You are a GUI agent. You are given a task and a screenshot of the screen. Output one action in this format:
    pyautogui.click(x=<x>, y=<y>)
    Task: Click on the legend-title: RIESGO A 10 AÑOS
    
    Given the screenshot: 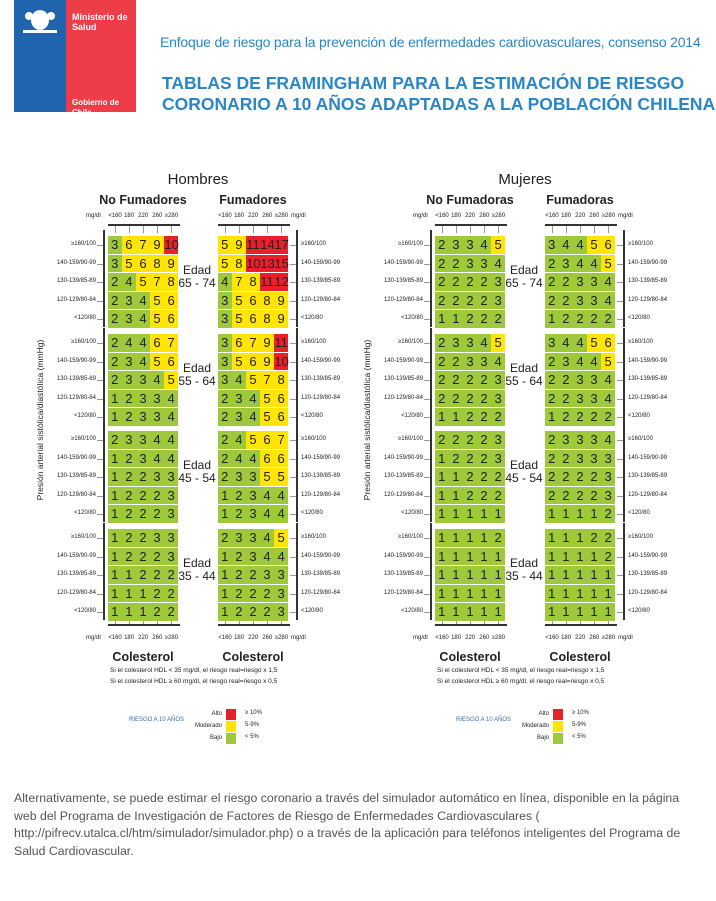 What is the action you would take?
    pyautogui.click(x=157, y=720)
    